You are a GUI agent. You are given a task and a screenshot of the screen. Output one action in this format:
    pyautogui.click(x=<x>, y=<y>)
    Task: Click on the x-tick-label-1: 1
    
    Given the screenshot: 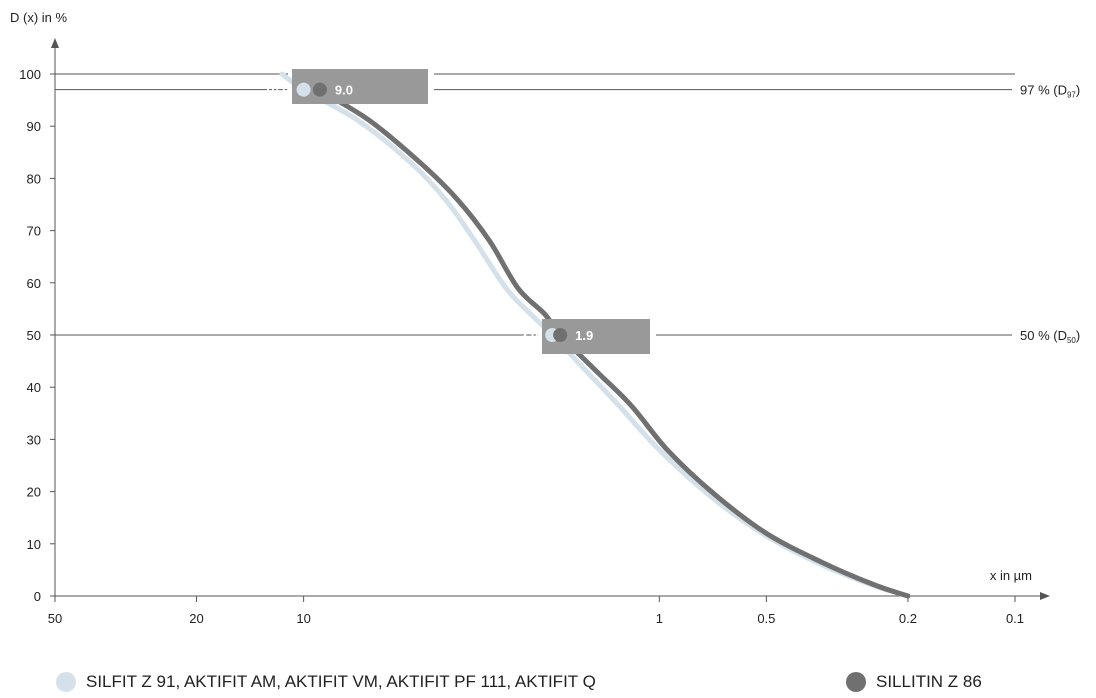 What is the action you would take?
    pyautogui.click(x=659, y=618)
    